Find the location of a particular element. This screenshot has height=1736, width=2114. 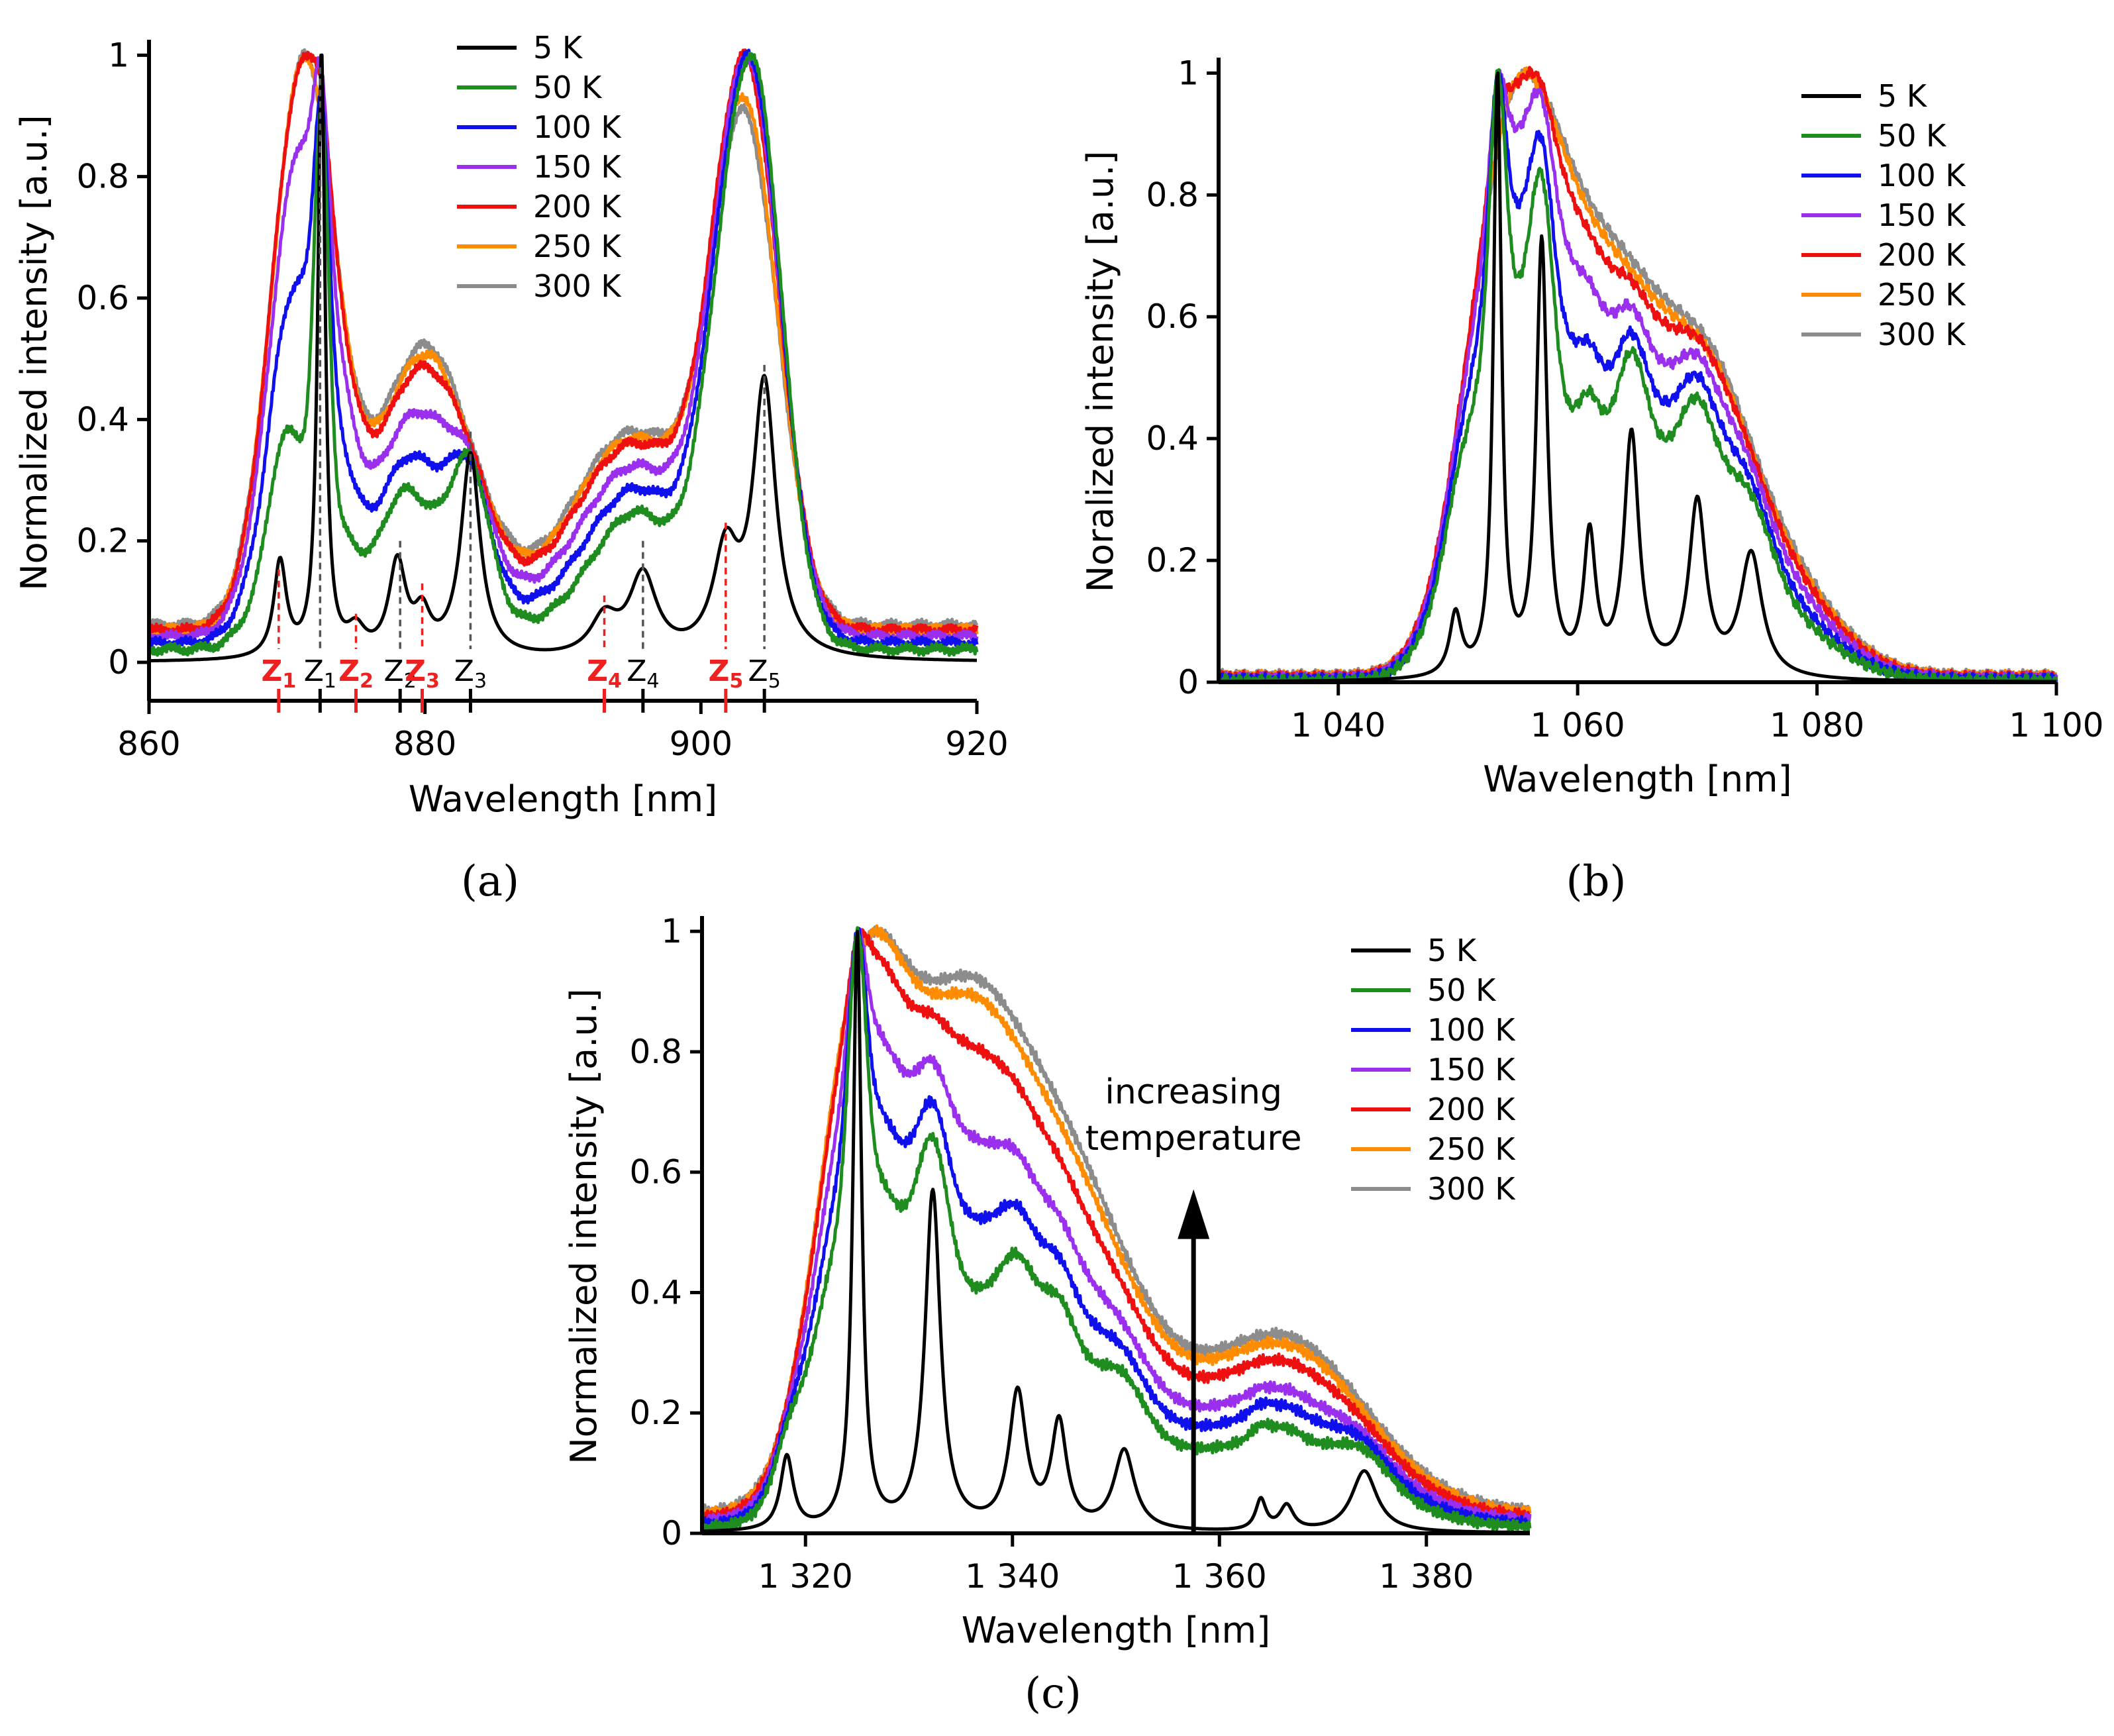

x-tick-label: 1 320 is located at coordinates (805, 1576).